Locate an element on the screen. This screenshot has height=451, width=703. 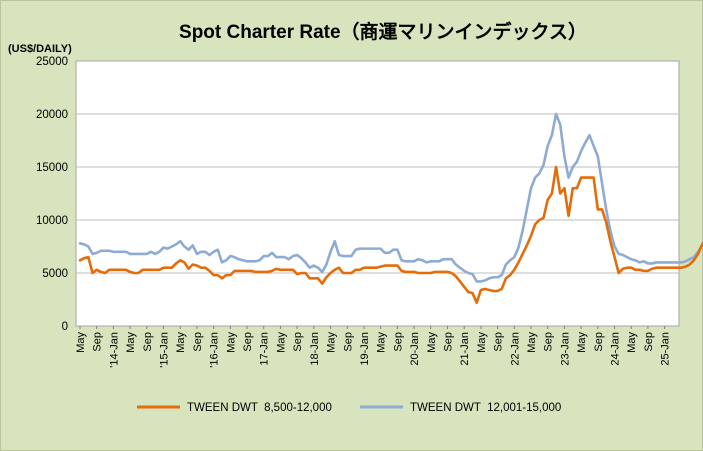
x-tick-label: '14-Jan is located at coordinates (114, 350).